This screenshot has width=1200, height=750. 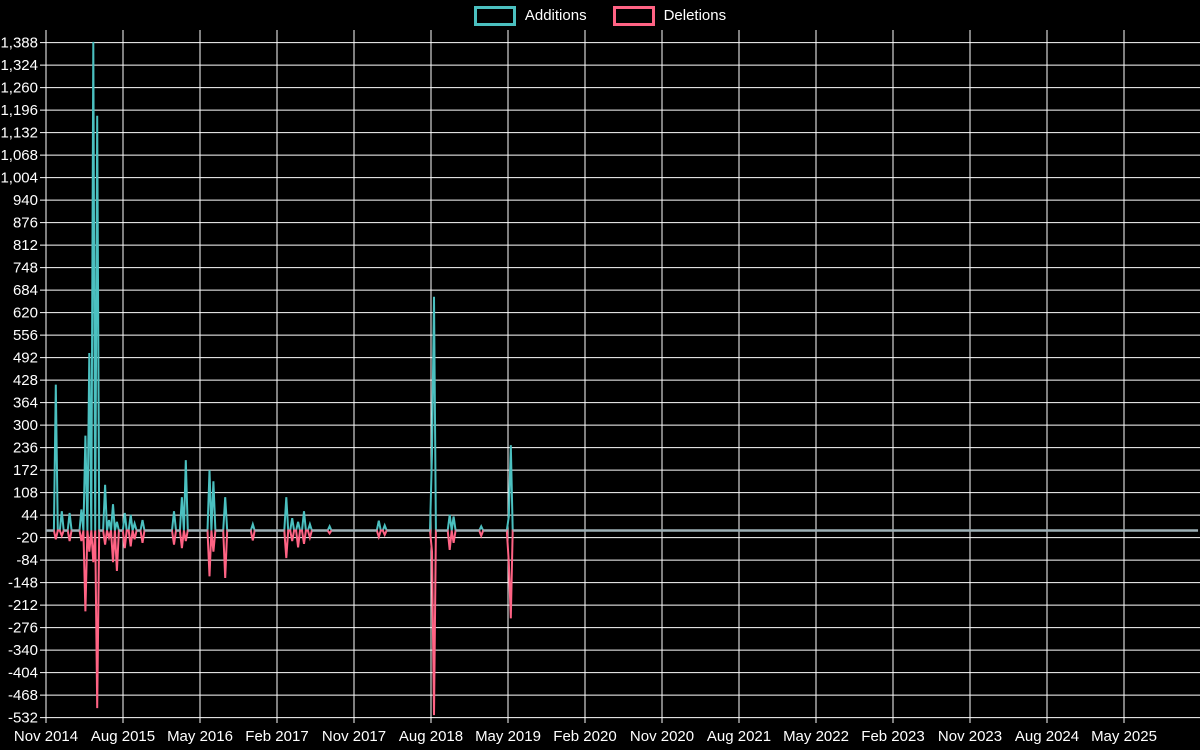 What do you see at coordinates (19, 43) in the screenshot?
I see `y-tick-label: 1,388` at bounding box center [19, 43].